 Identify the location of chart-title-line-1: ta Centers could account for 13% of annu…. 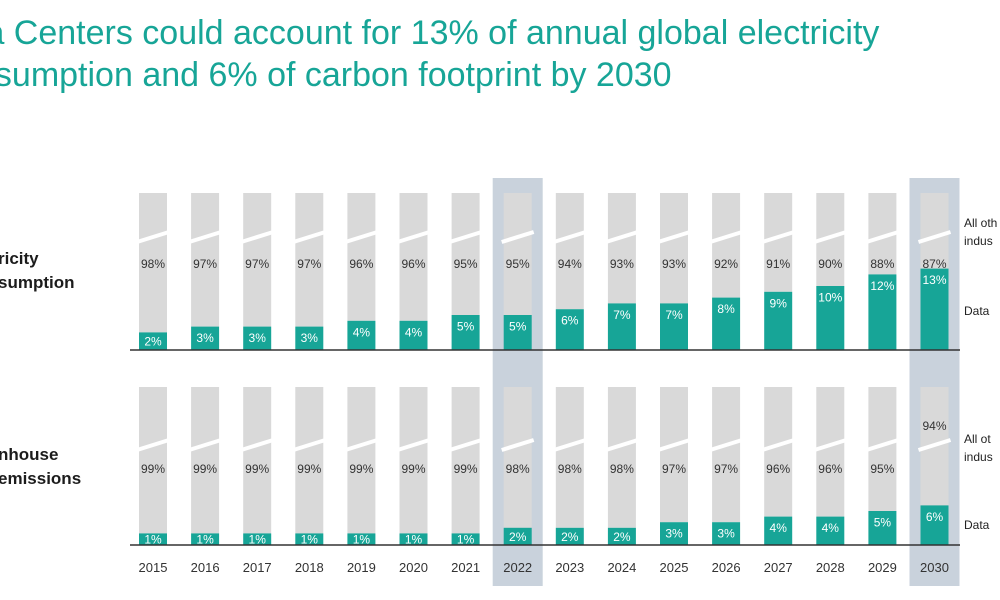
(440, 33).